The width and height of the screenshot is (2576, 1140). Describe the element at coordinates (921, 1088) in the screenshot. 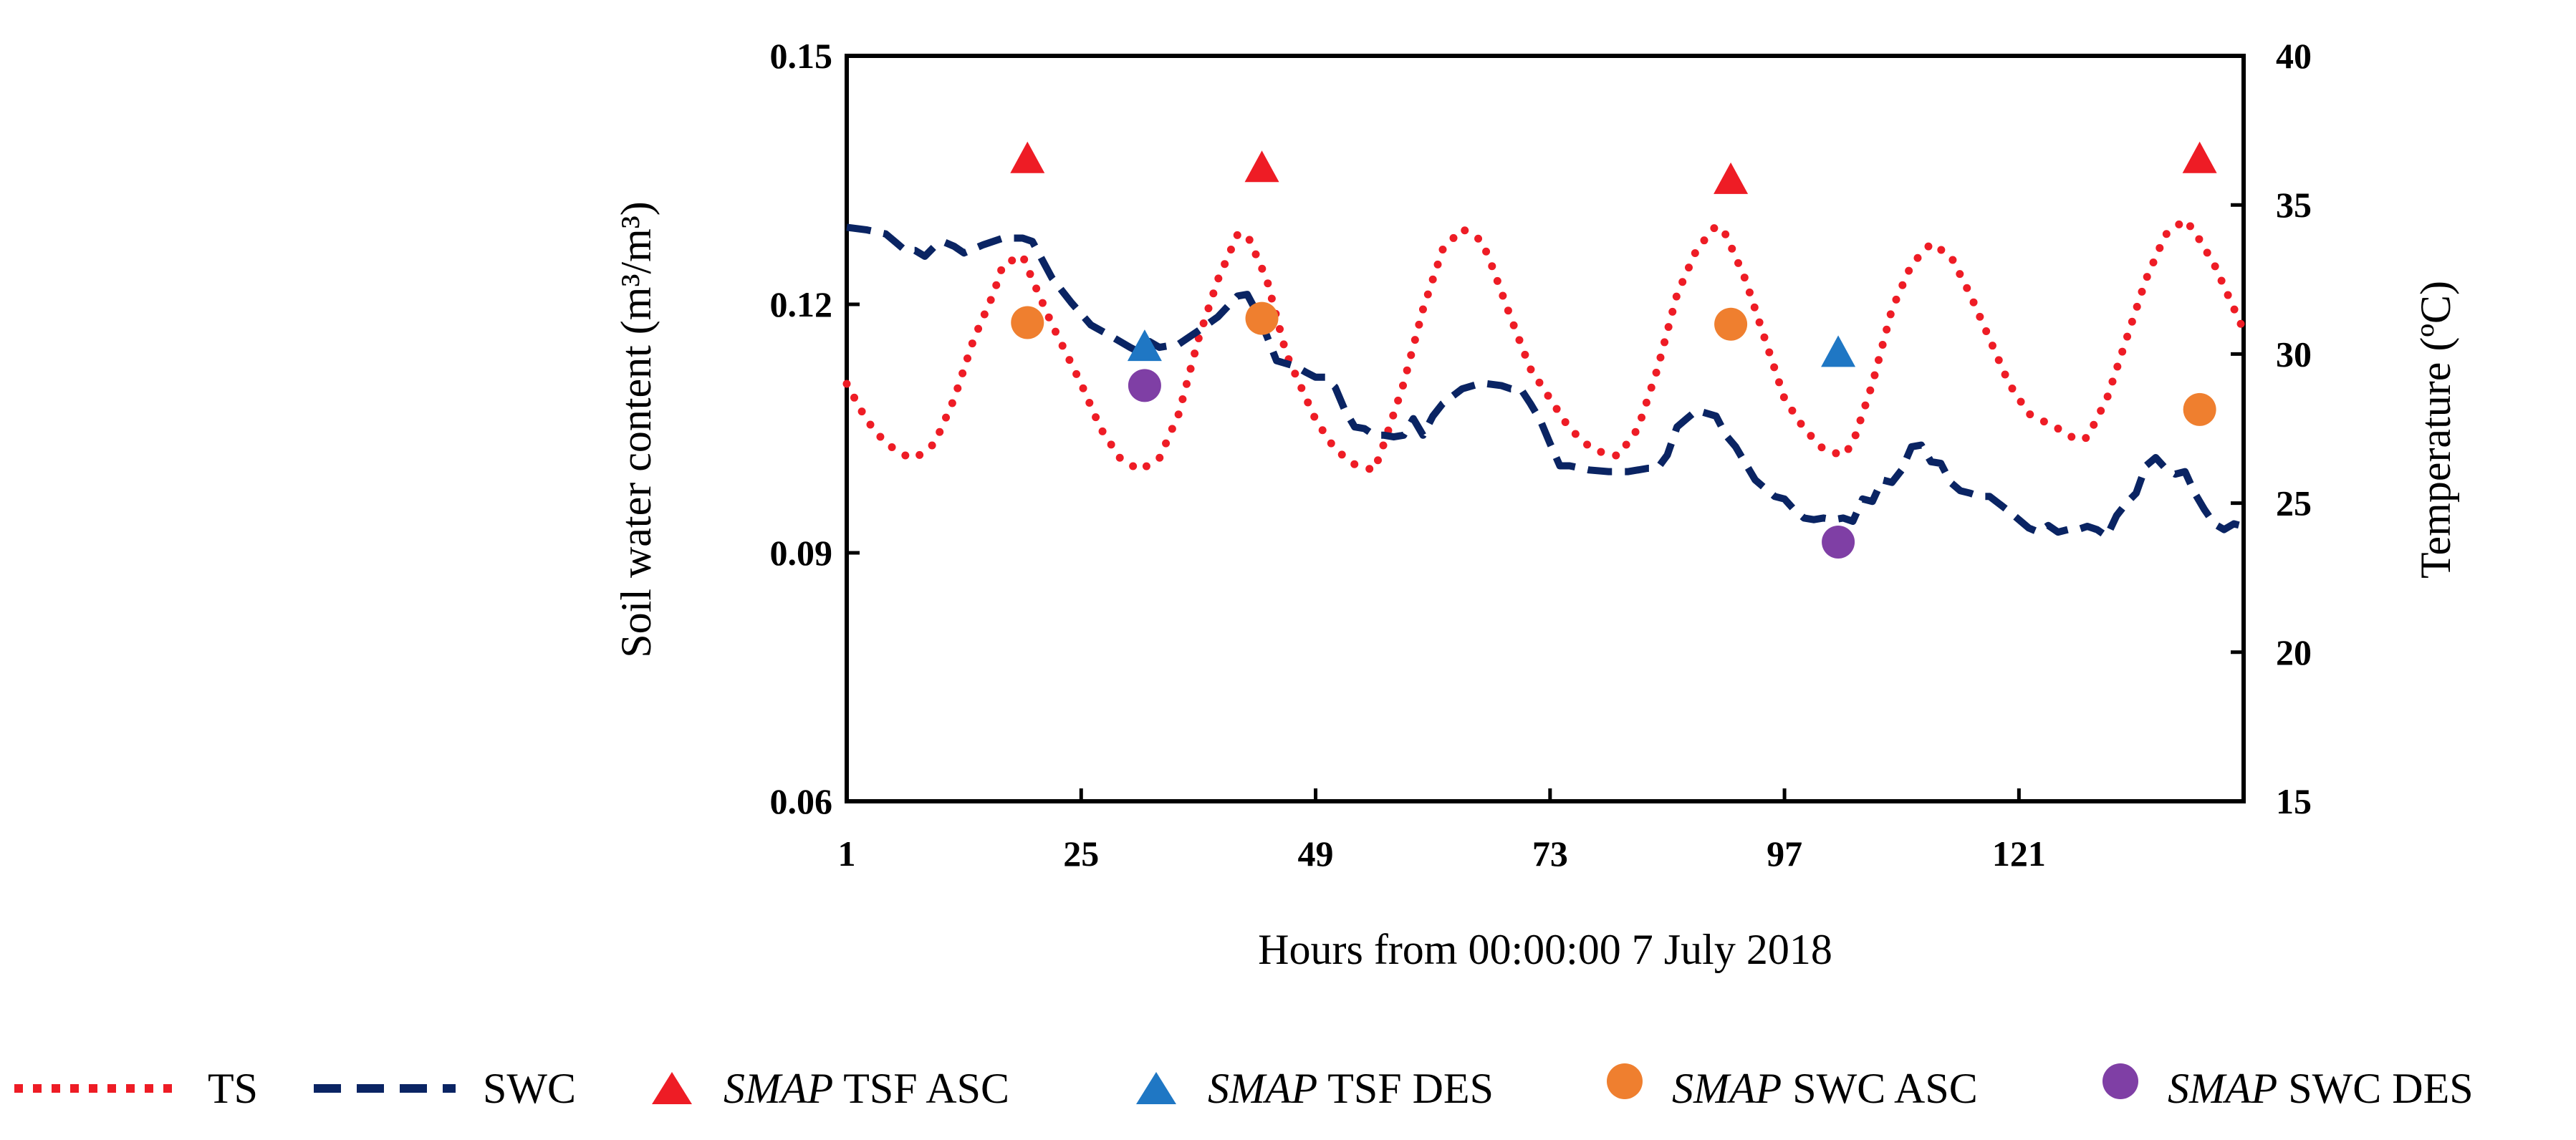

I see `legend-suffix-tsf-asc: TSF ASC` at that location.